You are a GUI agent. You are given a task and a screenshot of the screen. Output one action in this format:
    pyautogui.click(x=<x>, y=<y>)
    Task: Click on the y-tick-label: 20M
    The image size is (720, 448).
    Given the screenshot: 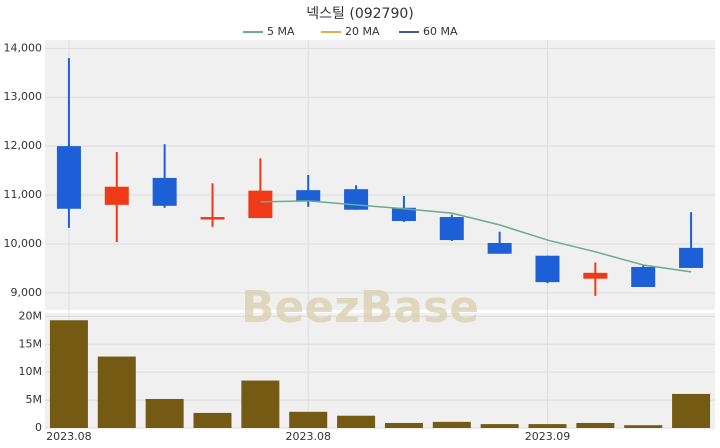 What is the action you would take?
    pyautogui.click(x=31, y=315)
    